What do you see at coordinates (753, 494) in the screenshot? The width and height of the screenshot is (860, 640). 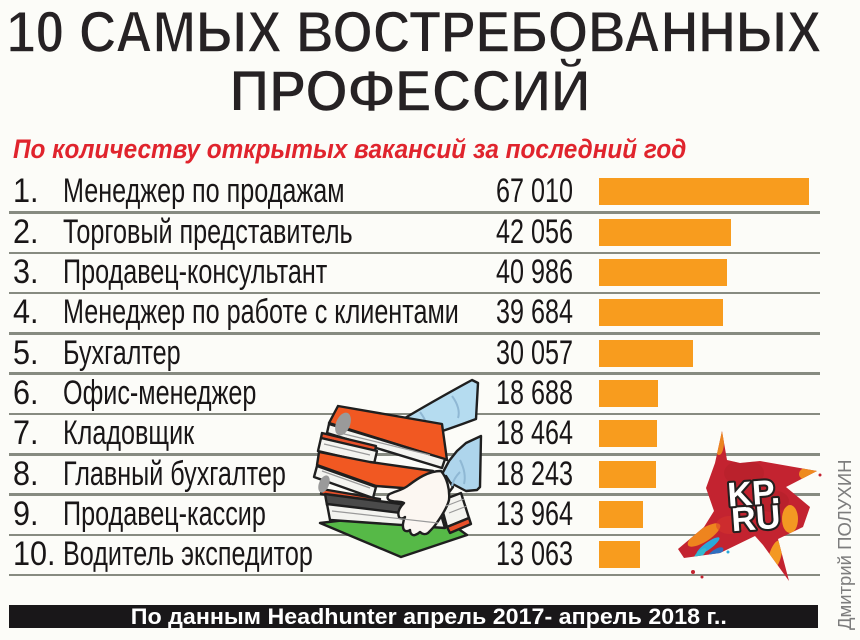 I see `svg-text: KP.` at bounding box center [753, 494].